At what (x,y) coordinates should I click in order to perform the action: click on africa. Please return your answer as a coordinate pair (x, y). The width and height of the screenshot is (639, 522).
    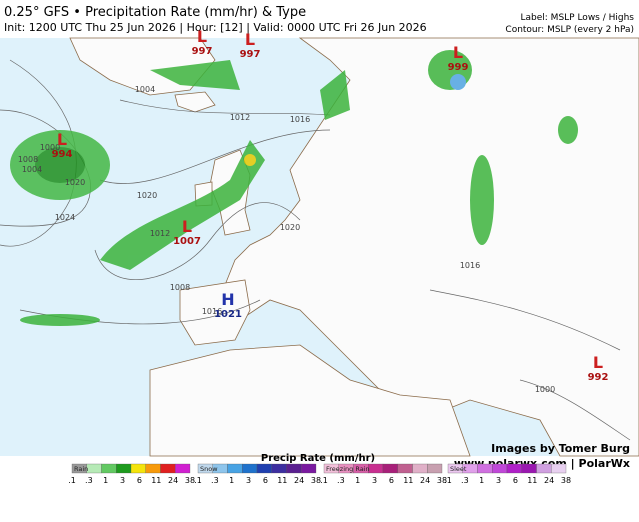
    Looking at the image, I should click on (310, 400).